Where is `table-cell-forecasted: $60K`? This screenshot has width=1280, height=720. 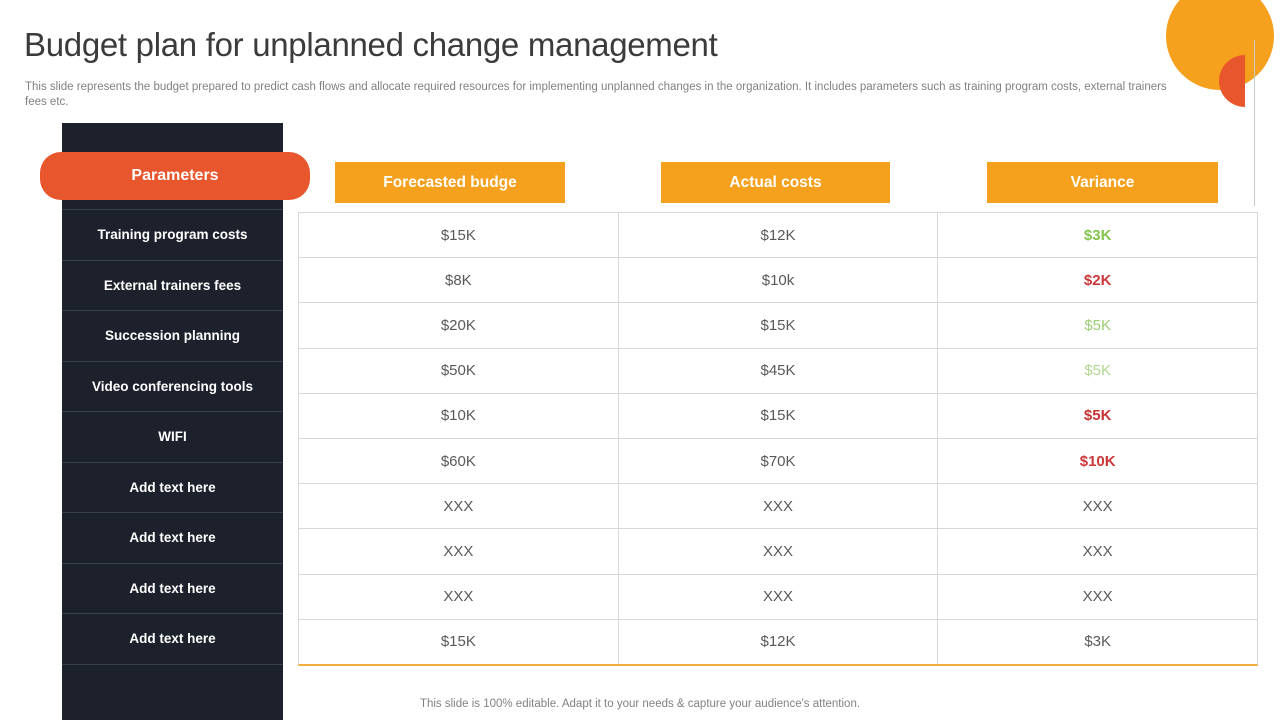
table-cell-forecasted: $60K is located at coordinates (458, 461).